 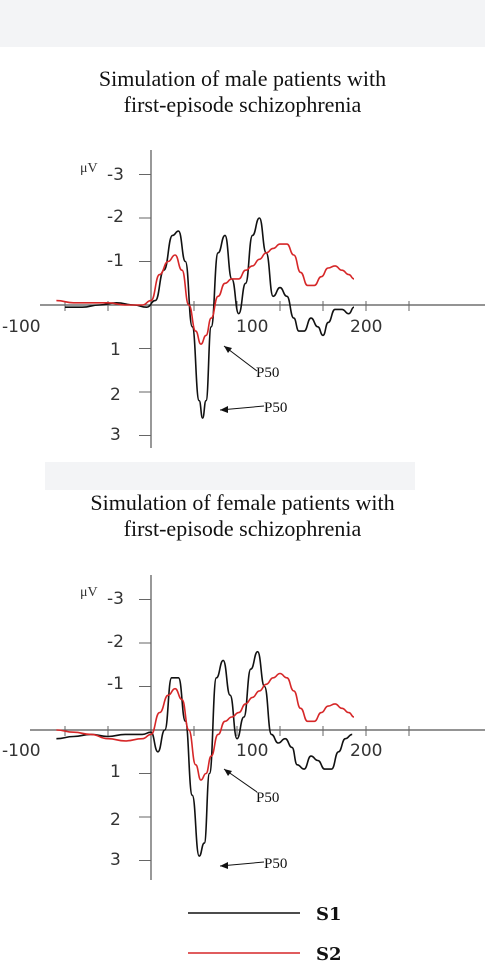 I want to click on legend-label-s1: S1, so click(x=329, y=914).